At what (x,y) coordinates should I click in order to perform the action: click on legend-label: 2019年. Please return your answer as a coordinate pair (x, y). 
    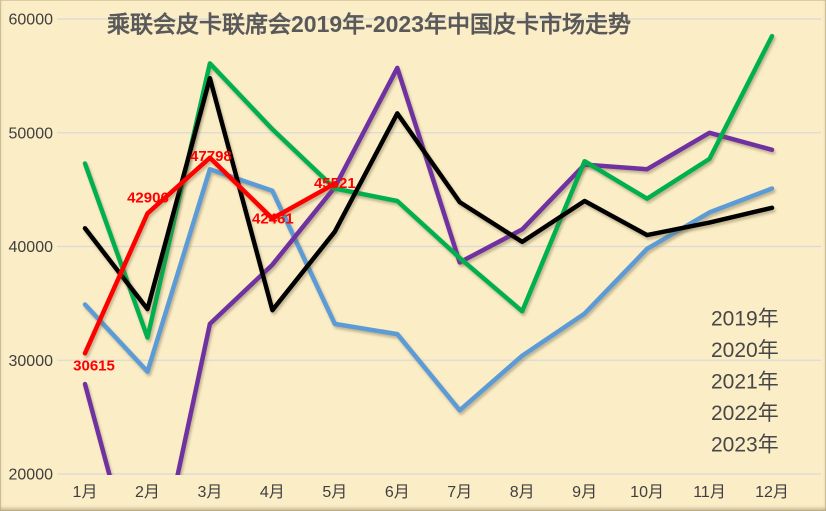
    Looking at the image, I should click on (745, 319).